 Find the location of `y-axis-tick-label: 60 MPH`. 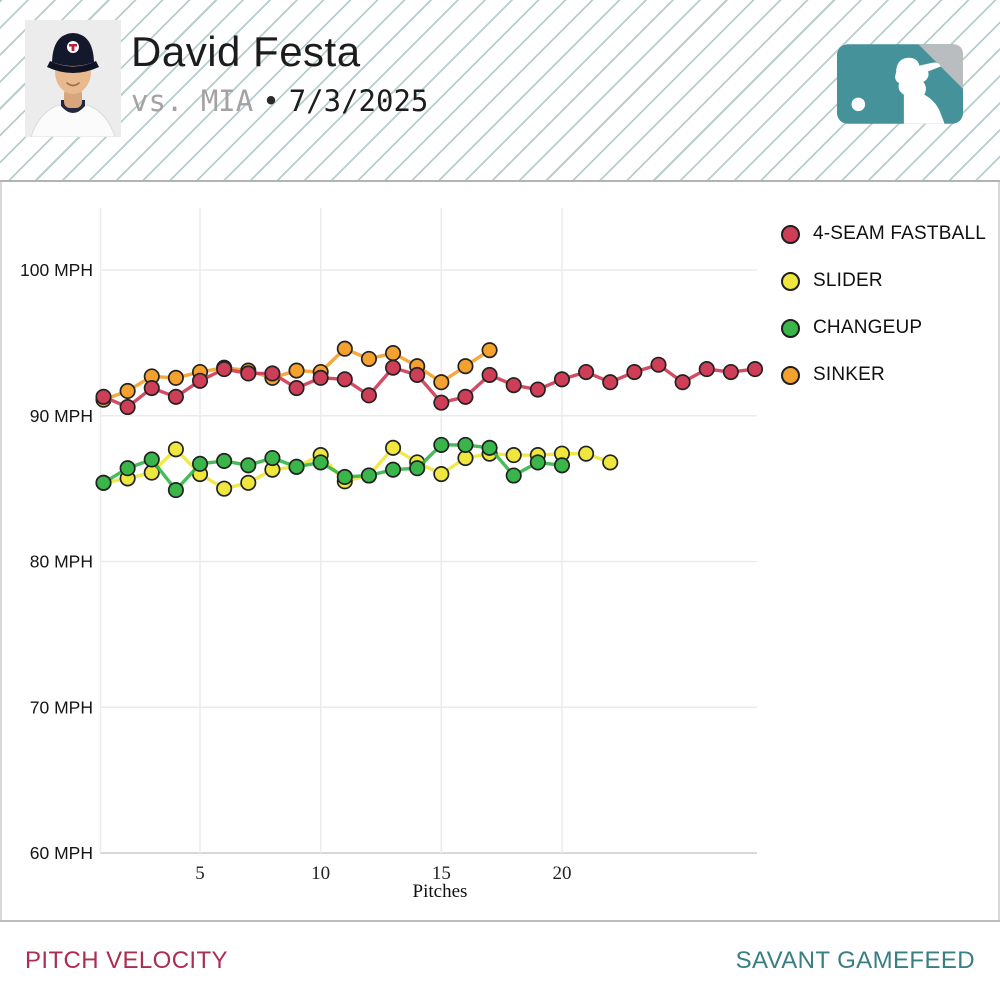

y-axis-tick-label: 60 MPH is located at coordinates (61, 853).